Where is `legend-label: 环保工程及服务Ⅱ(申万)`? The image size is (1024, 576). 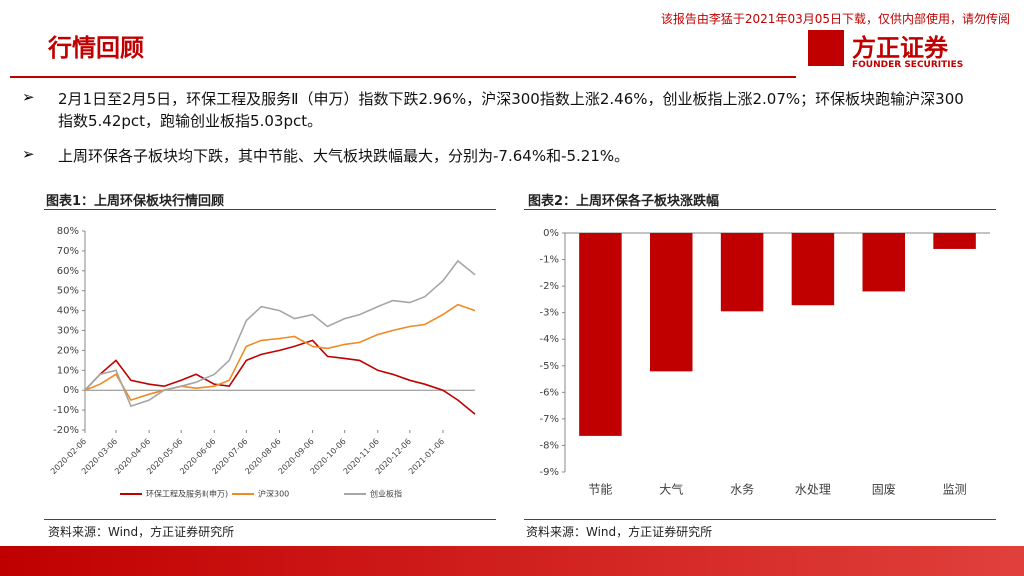
legend-label: 环保工程及服务Ⅱ(申万) is located at coordinates (187, 494).